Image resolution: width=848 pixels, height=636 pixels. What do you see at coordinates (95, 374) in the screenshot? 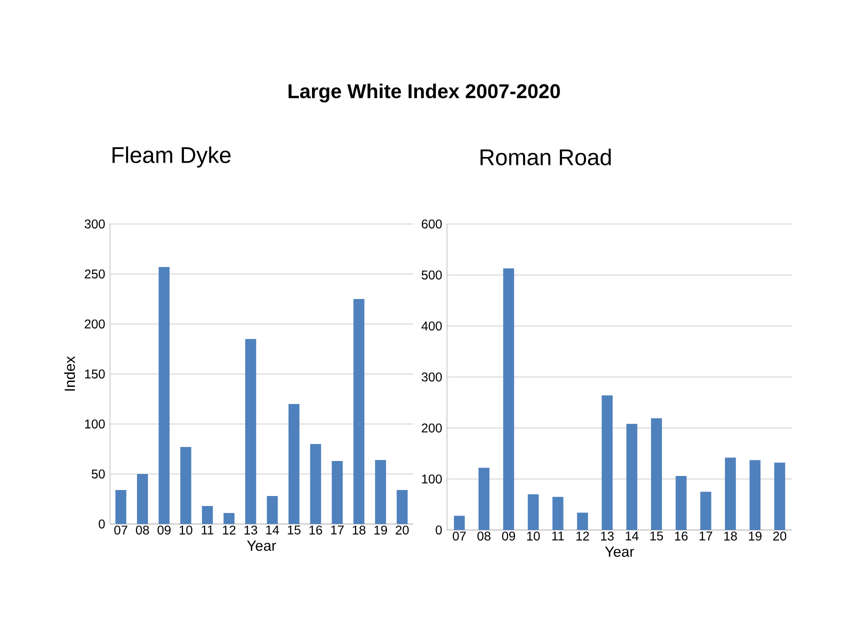
I see `y-tick-label: 150` at bounding box center [95, 374].